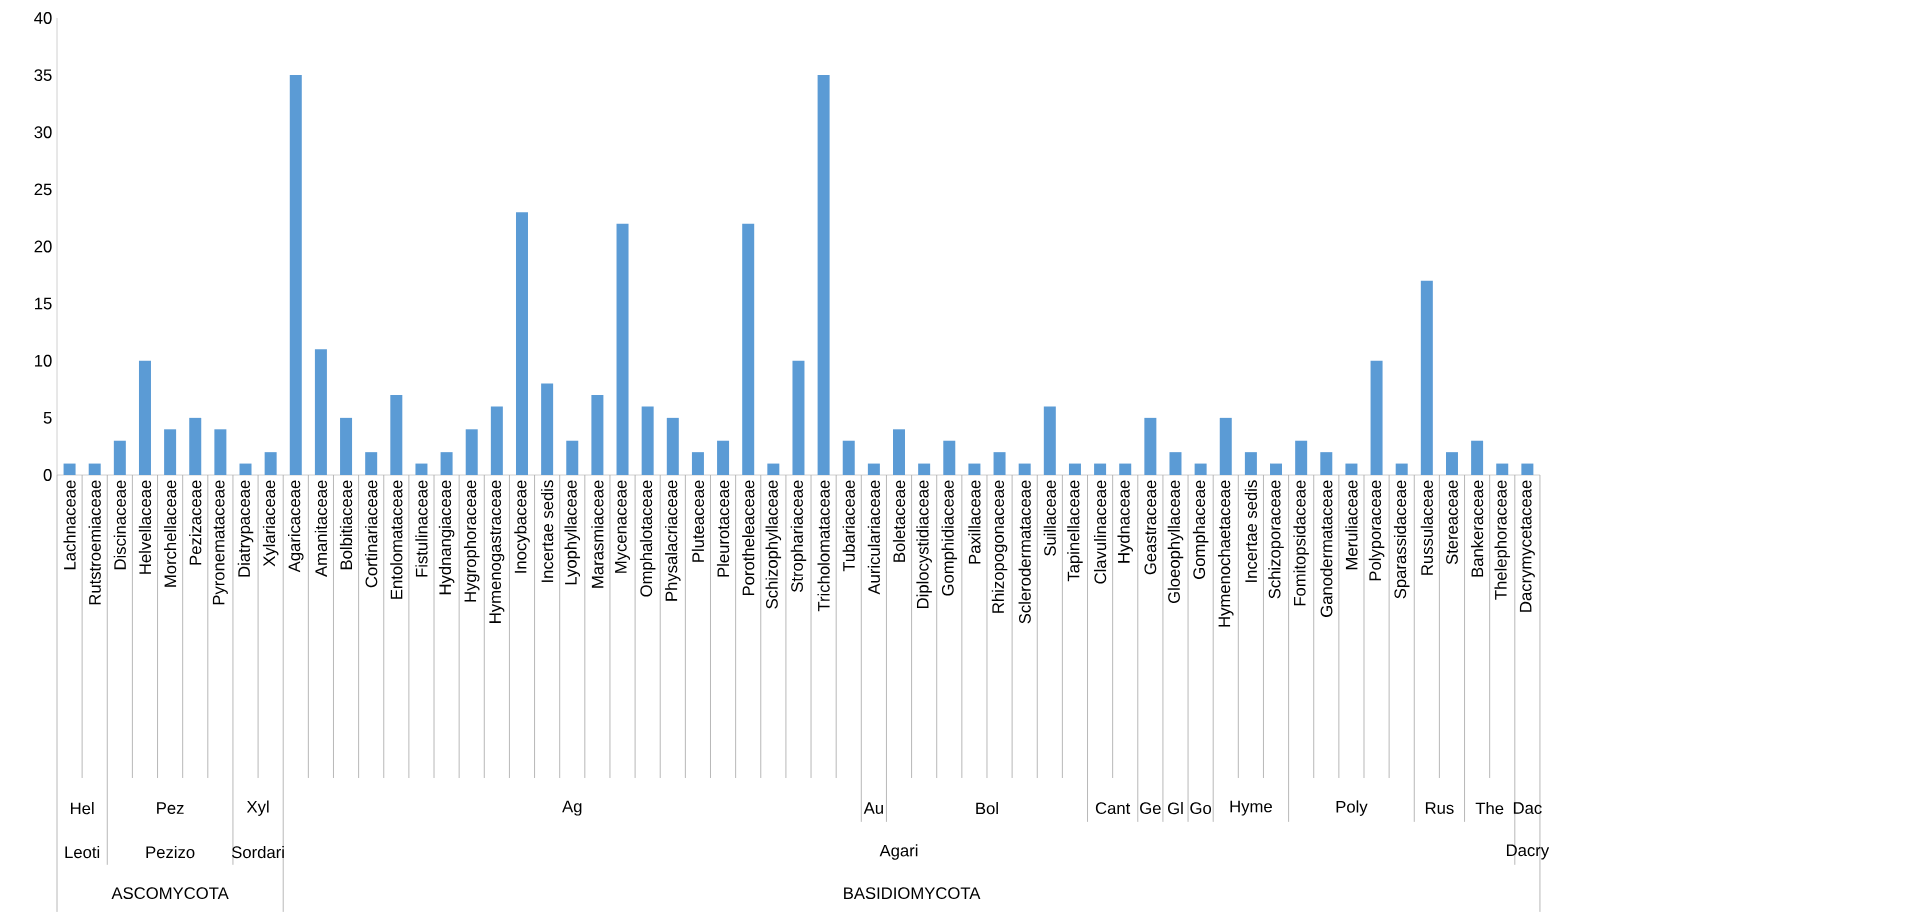 This screenshot has height=914, width=1905. What do you see at coordinates (597, 534) in the screenshot?
I see `x-tick-label: Marasmiaceae` at bounding box center [597, 534].